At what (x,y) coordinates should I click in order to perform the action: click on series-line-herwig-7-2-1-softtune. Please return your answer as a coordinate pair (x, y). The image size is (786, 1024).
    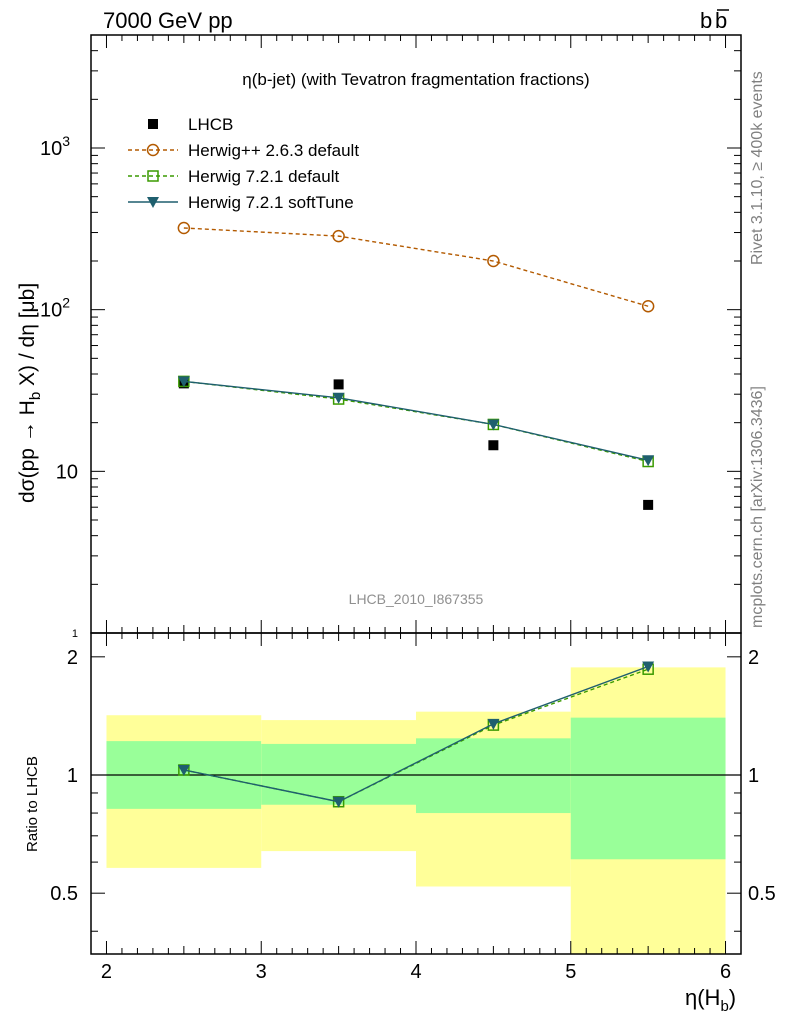
    Looking at the image, I should click on (416, 420).